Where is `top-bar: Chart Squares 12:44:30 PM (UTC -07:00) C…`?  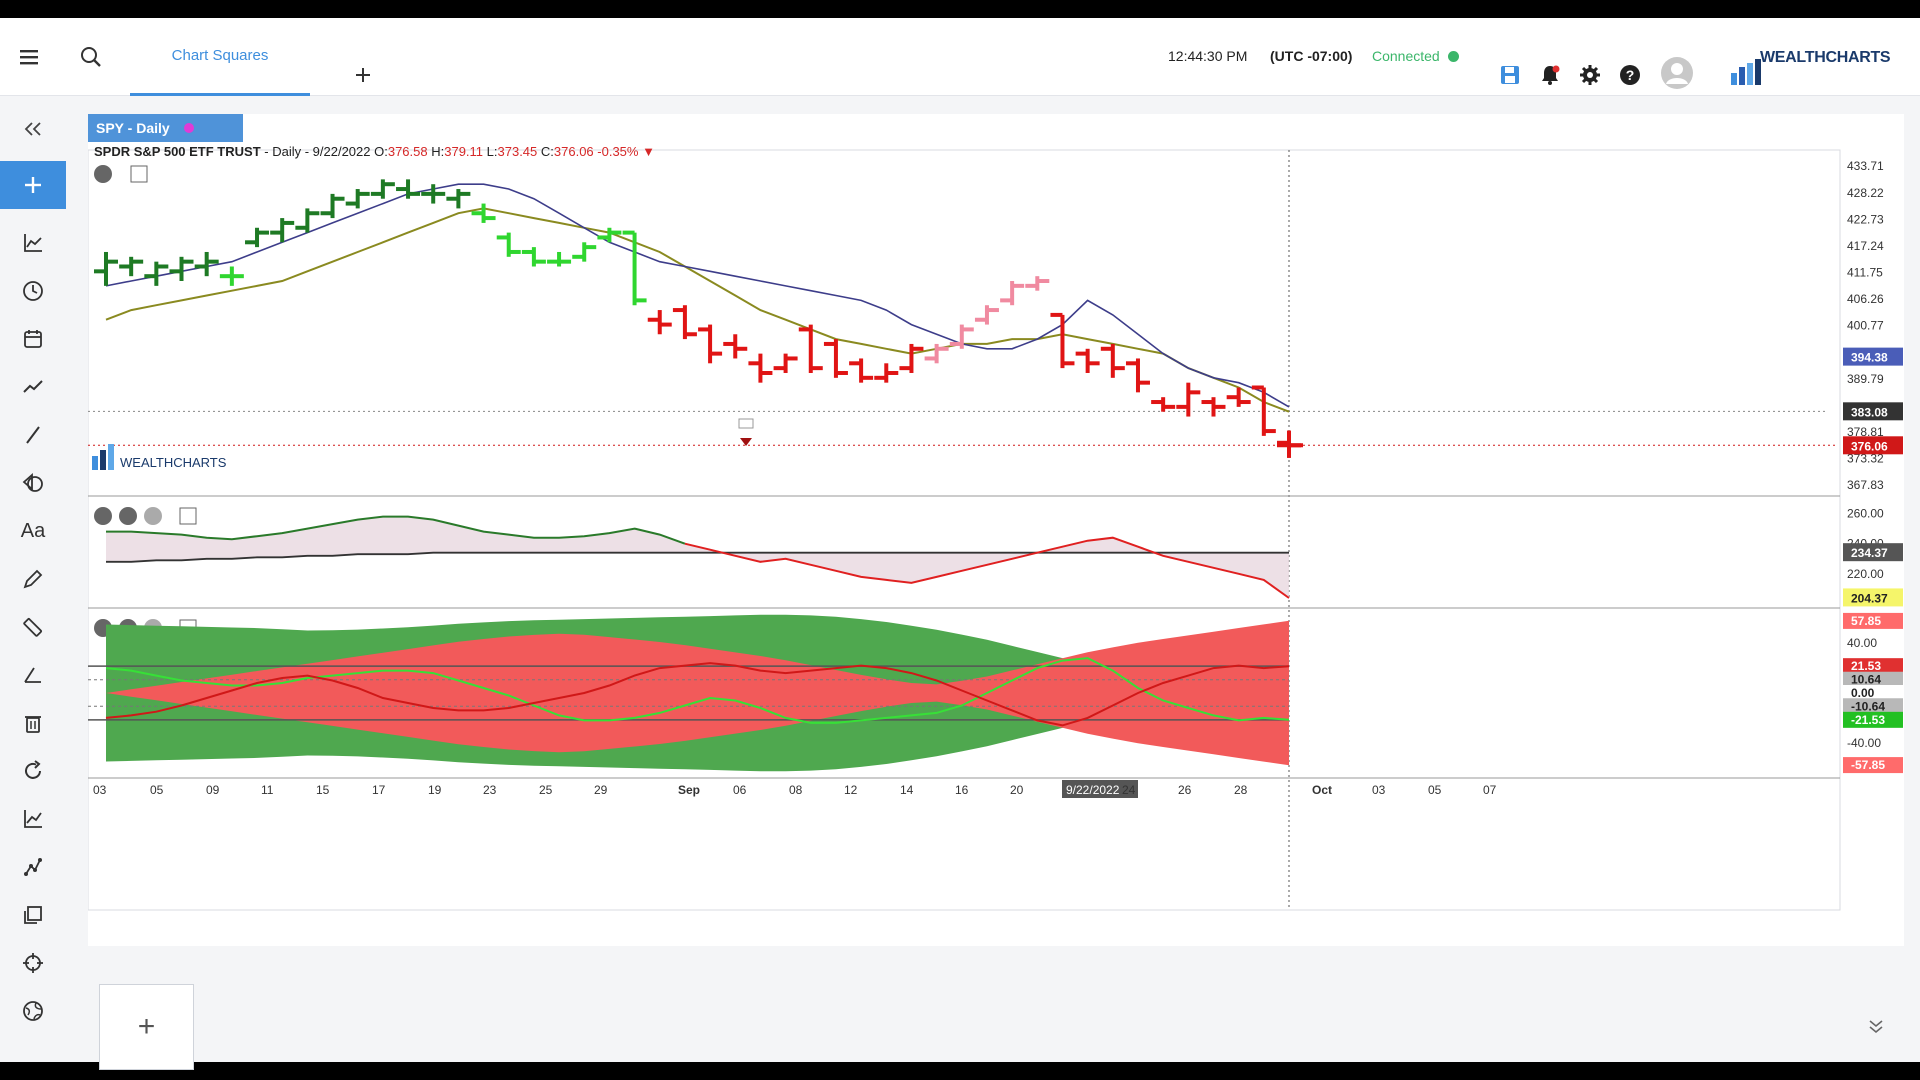 top-bar: Chart Squares 12:44:30 PM (UTC -07:00) C… is located at coordinates (960, 57).